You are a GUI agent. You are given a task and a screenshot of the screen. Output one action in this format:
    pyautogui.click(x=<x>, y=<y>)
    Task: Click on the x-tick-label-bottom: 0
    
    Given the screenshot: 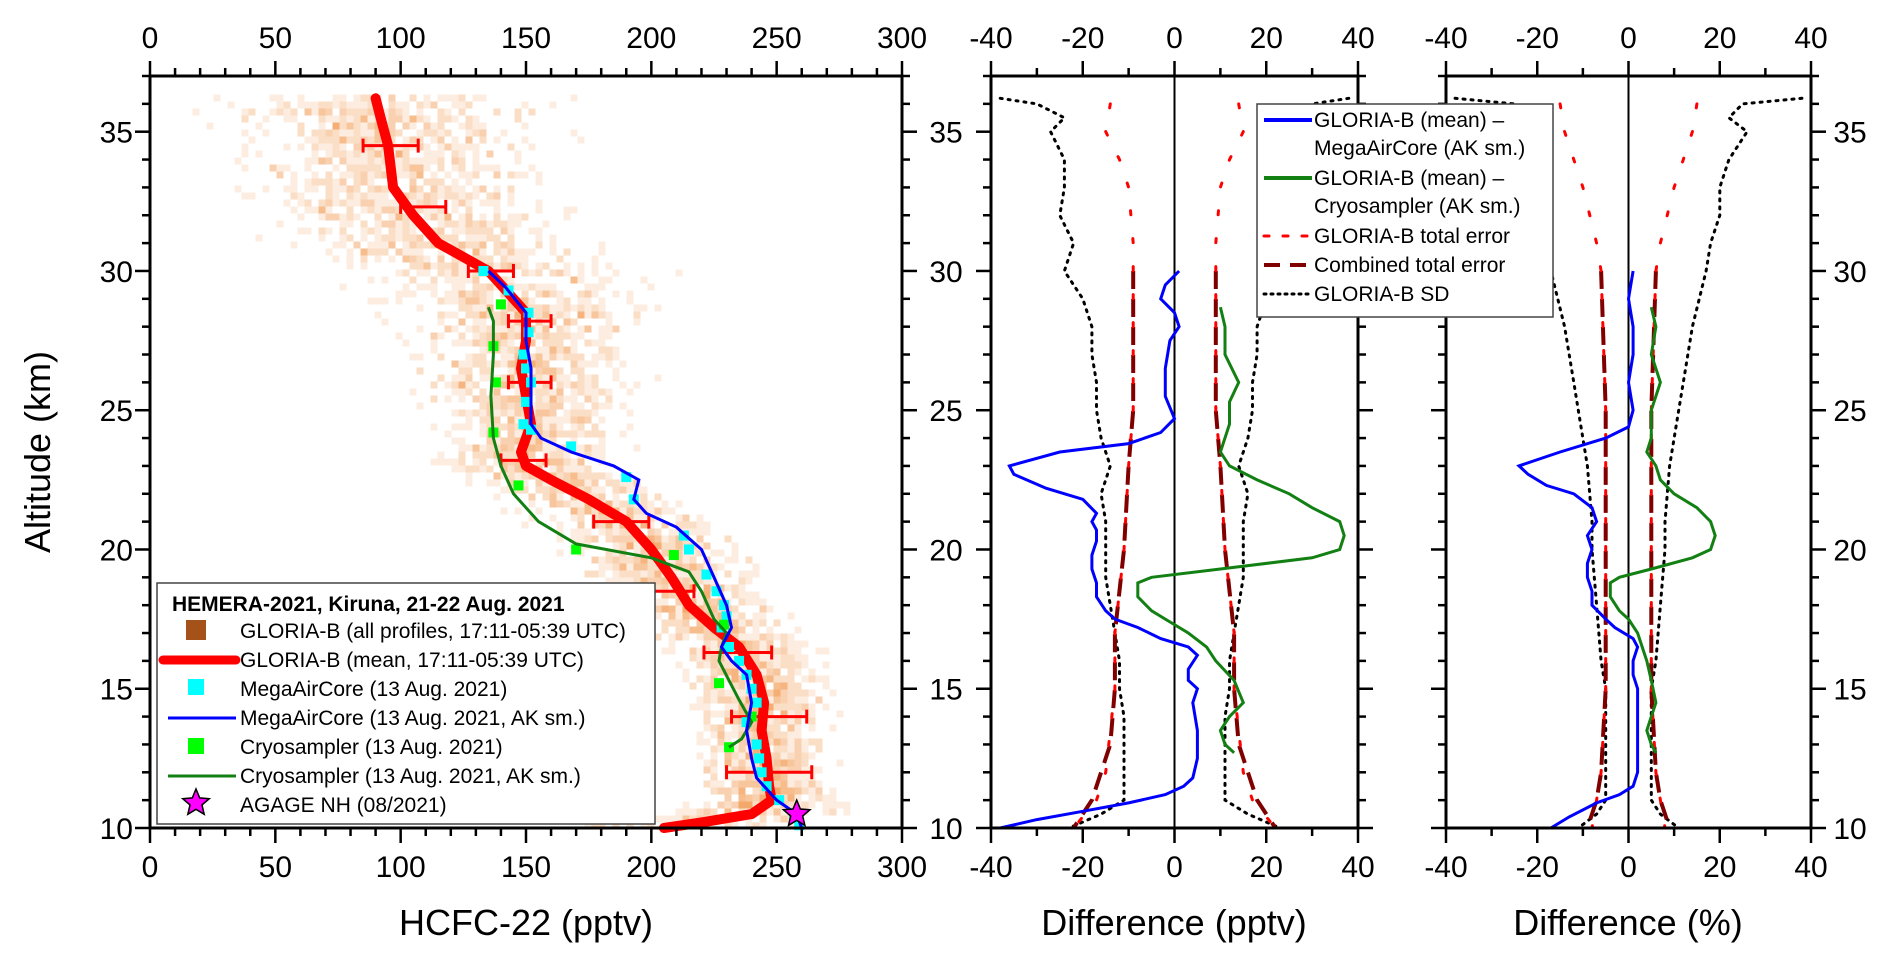 What is the action you would take?
    pyautogui.click(x=1174, y=867)
    